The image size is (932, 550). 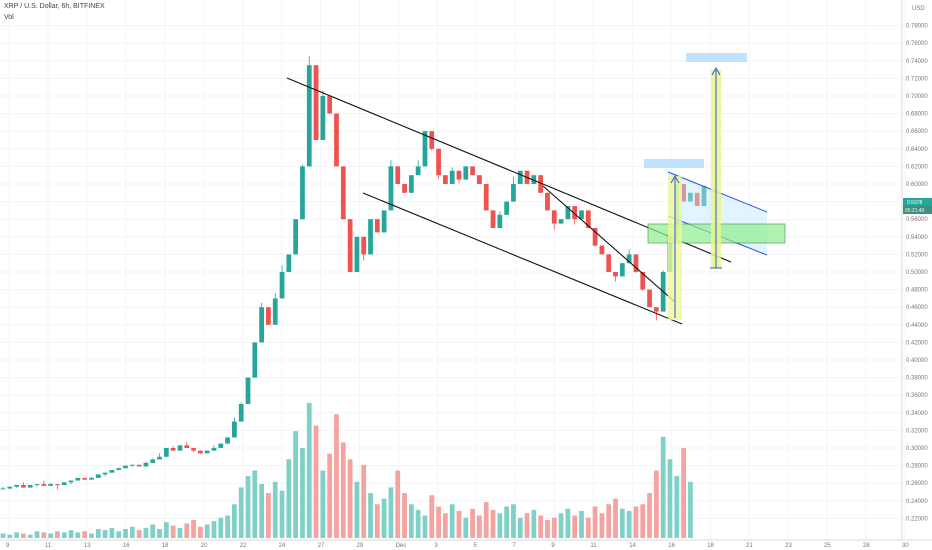 I want to click on y-tick-label: 0.32000, so click(x=917, y=431).